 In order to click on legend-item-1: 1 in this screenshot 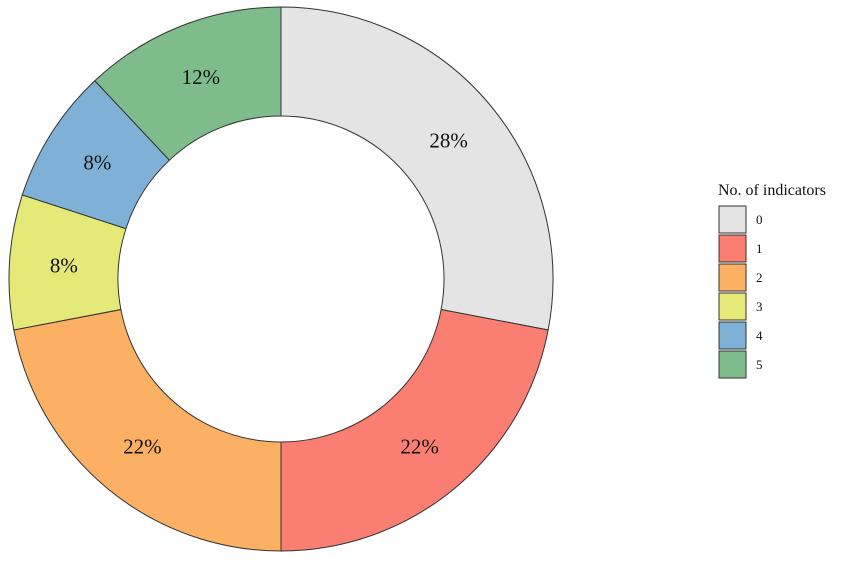, I will do `click(740, 248)`.